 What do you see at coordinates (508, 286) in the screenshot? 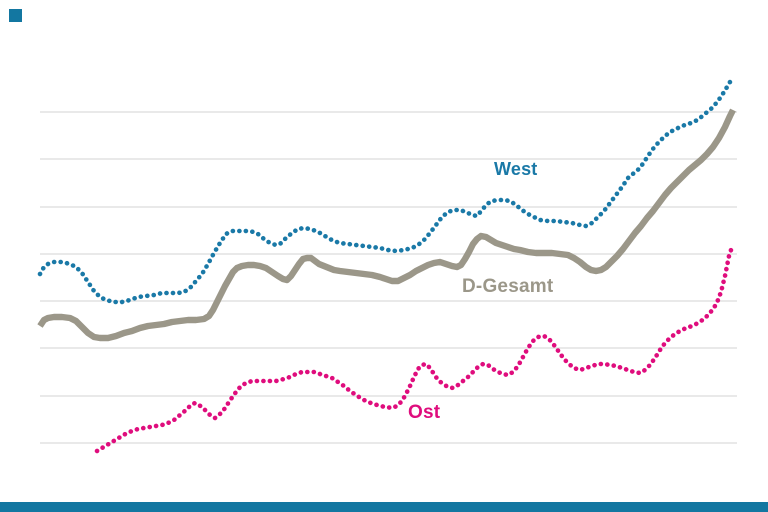
I see `series-label-d-gesamt: D-Gesamt` at bounding box center [508, 286].